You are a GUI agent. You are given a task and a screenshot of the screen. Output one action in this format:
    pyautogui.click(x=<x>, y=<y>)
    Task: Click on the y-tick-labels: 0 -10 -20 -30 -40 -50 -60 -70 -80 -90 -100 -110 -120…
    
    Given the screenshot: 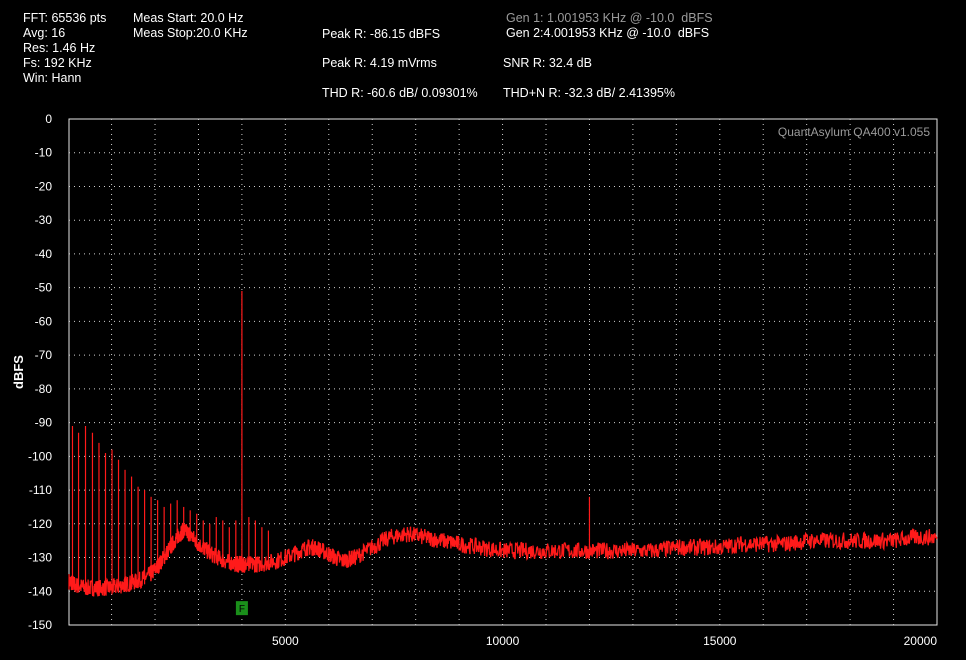 What is the action you would take?
    pyautogui.click(x=40, y=372)
    